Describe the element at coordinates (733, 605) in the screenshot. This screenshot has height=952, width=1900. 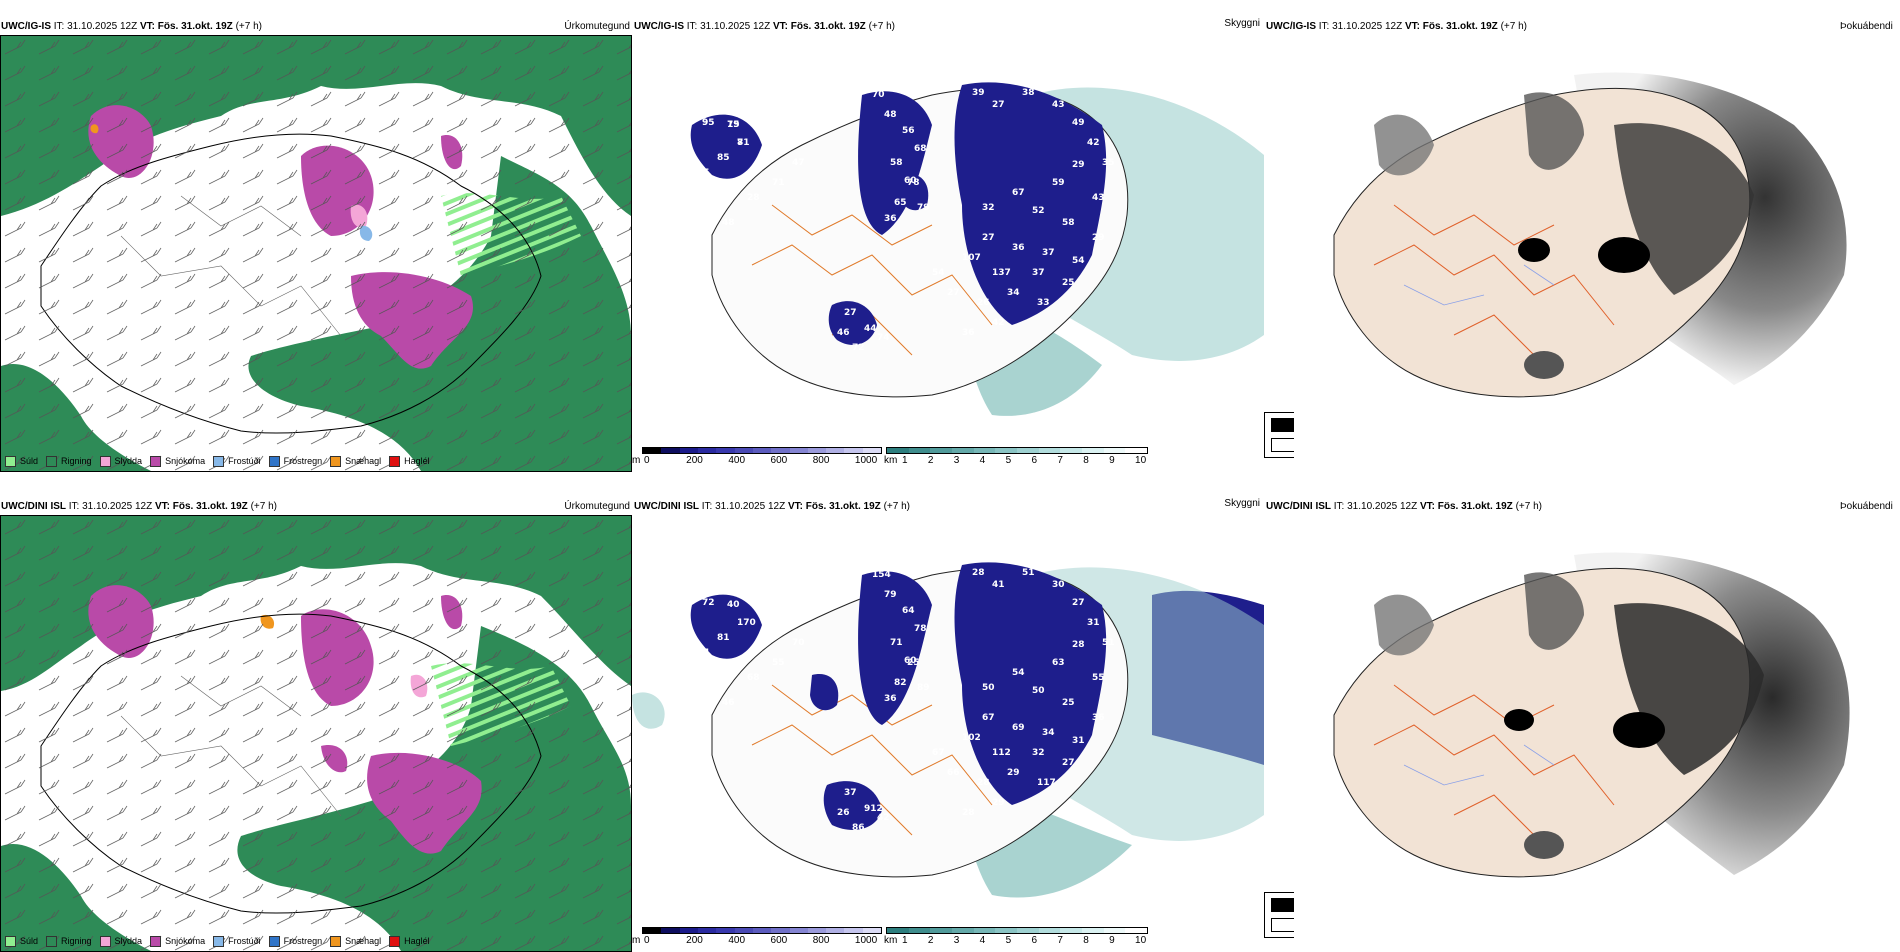
I see `visibility-value: 40` at that location.